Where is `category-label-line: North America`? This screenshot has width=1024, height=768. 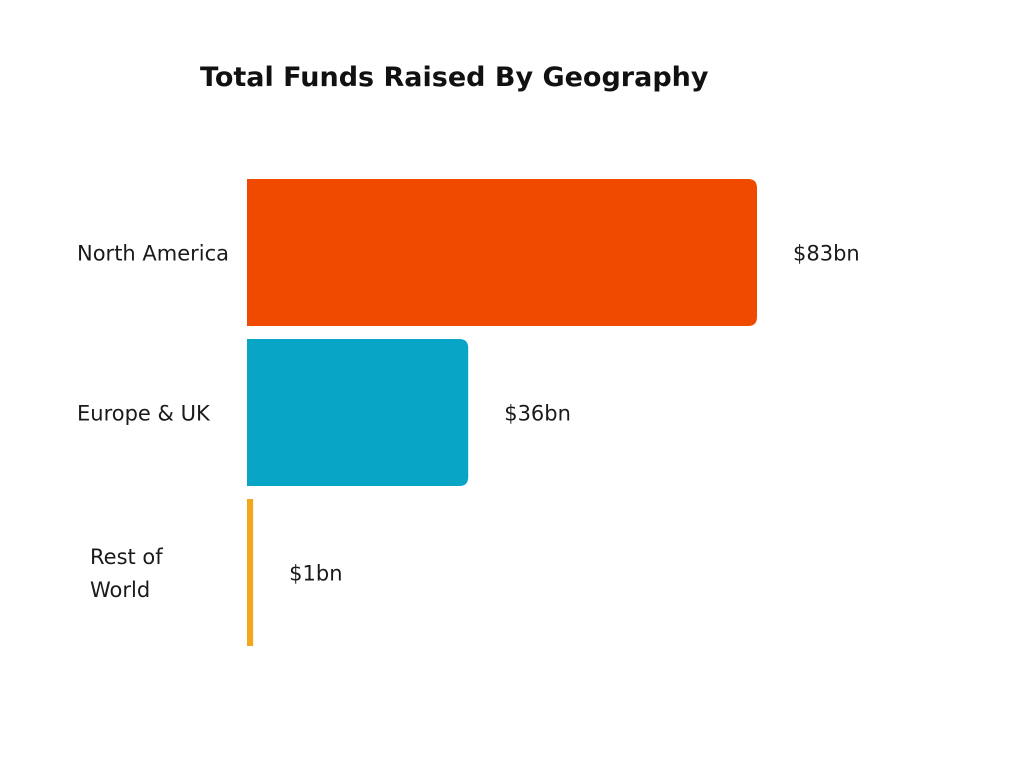 category-label-line: North America is located at coordinates (153, 254).